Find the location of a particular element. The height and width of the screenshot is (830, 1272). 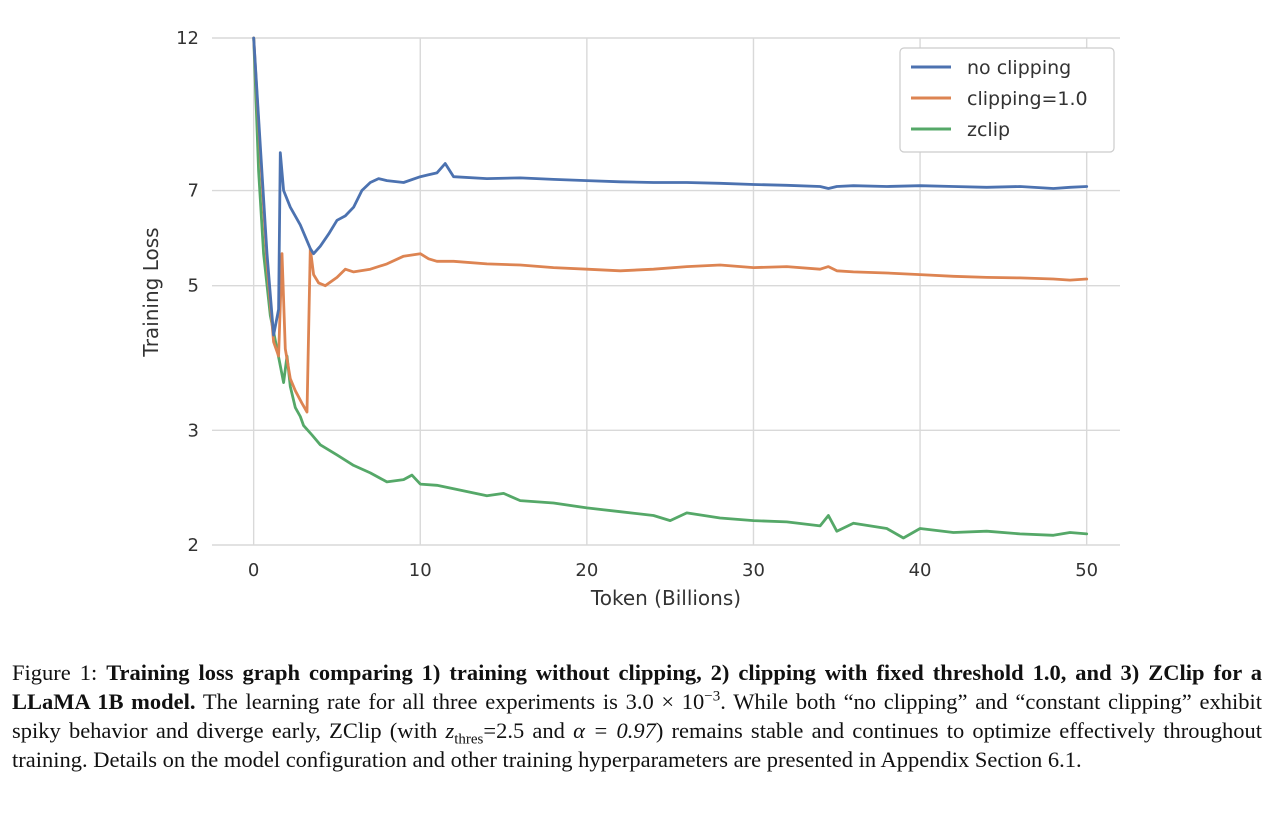

x-tick-label: 50 is located at coordinates (1086, 570).